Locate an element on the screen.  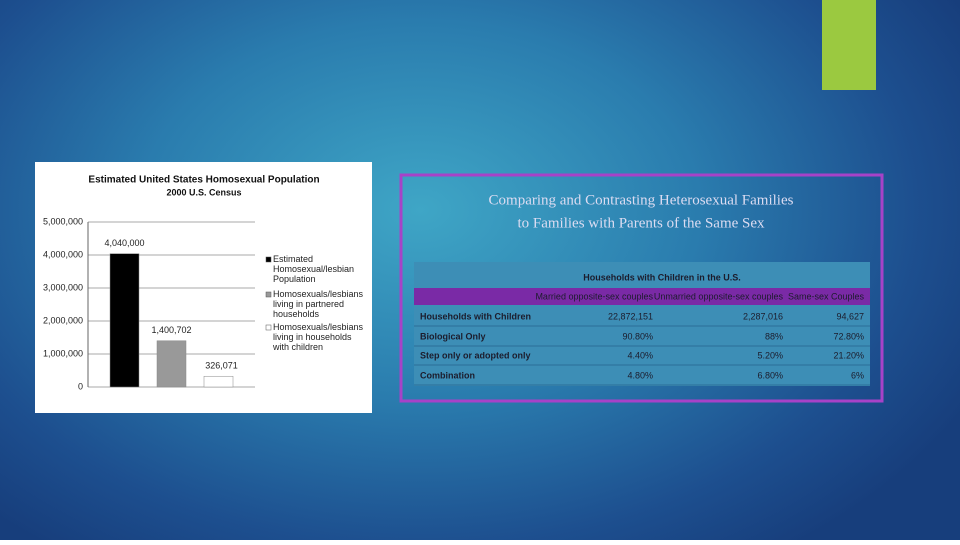
value-label: 4,040,000 is located at coordinates (124, 243).